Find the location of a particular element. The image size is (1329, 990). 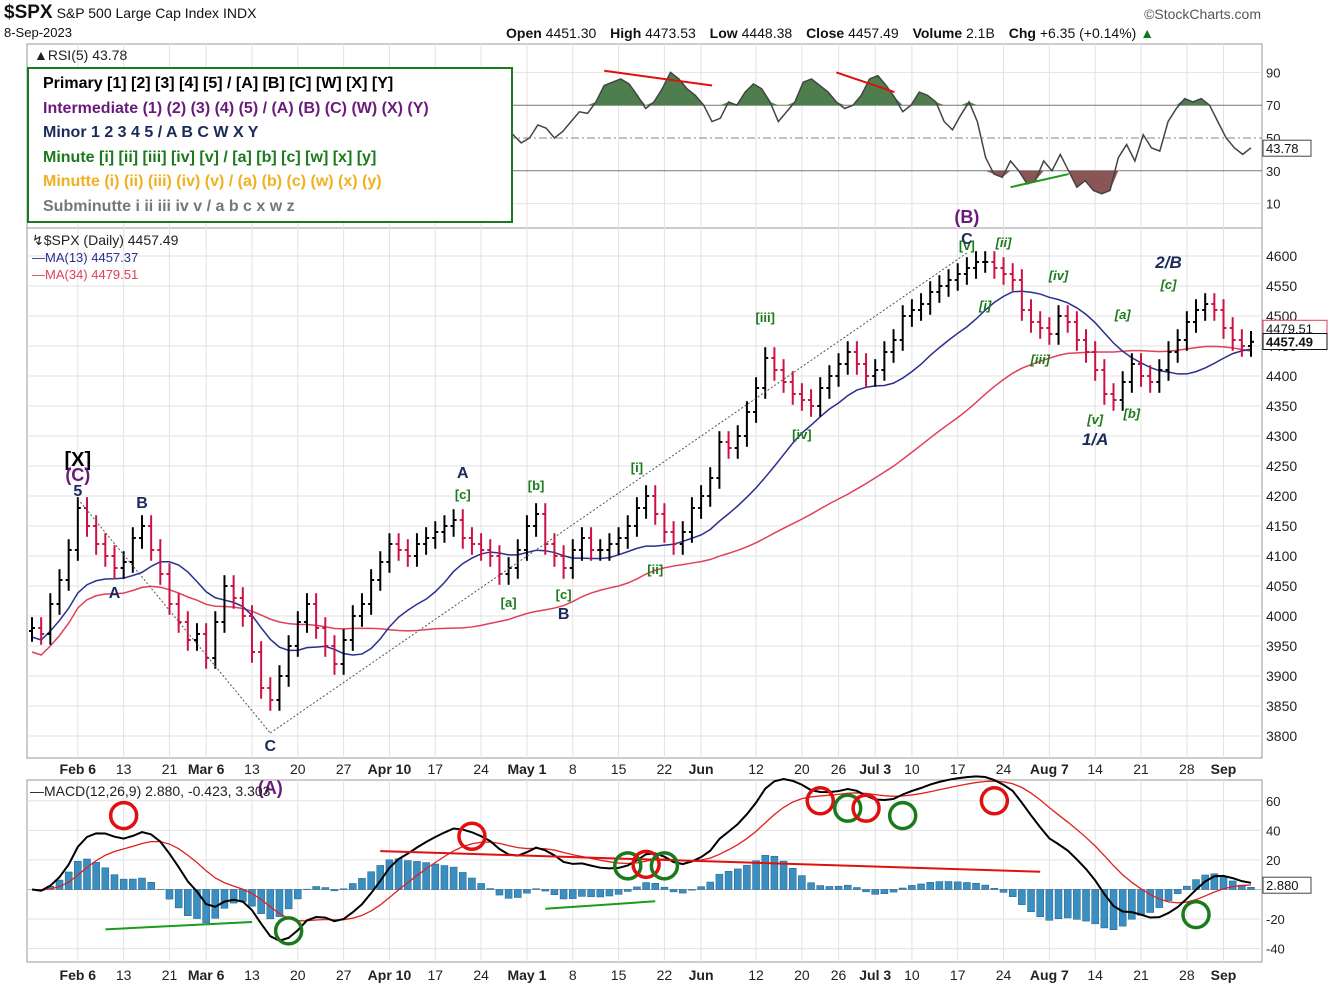

high-value: 4473.53 is located at coordinates (670, 33).